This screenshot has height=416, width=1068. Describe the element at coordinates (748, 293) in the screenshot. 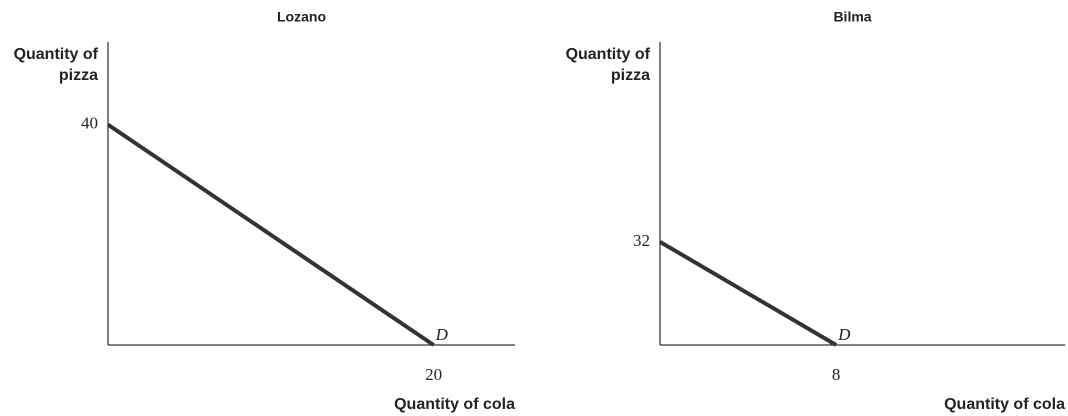

I see `demand-line` at that location.